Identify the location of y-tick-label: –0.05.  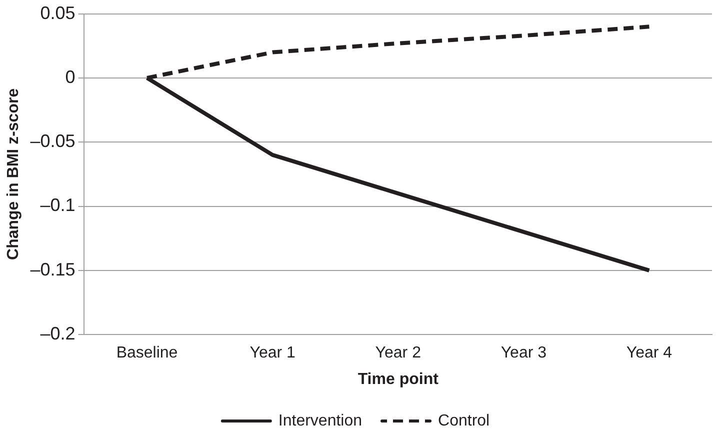
(53, 141).